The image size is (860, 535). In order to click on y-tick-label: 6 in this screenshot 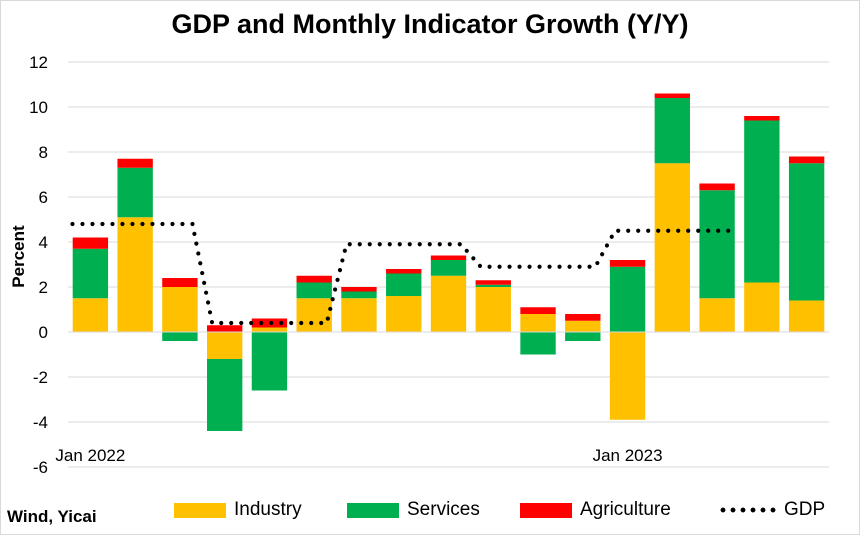, I will do `click(43, 197)`.